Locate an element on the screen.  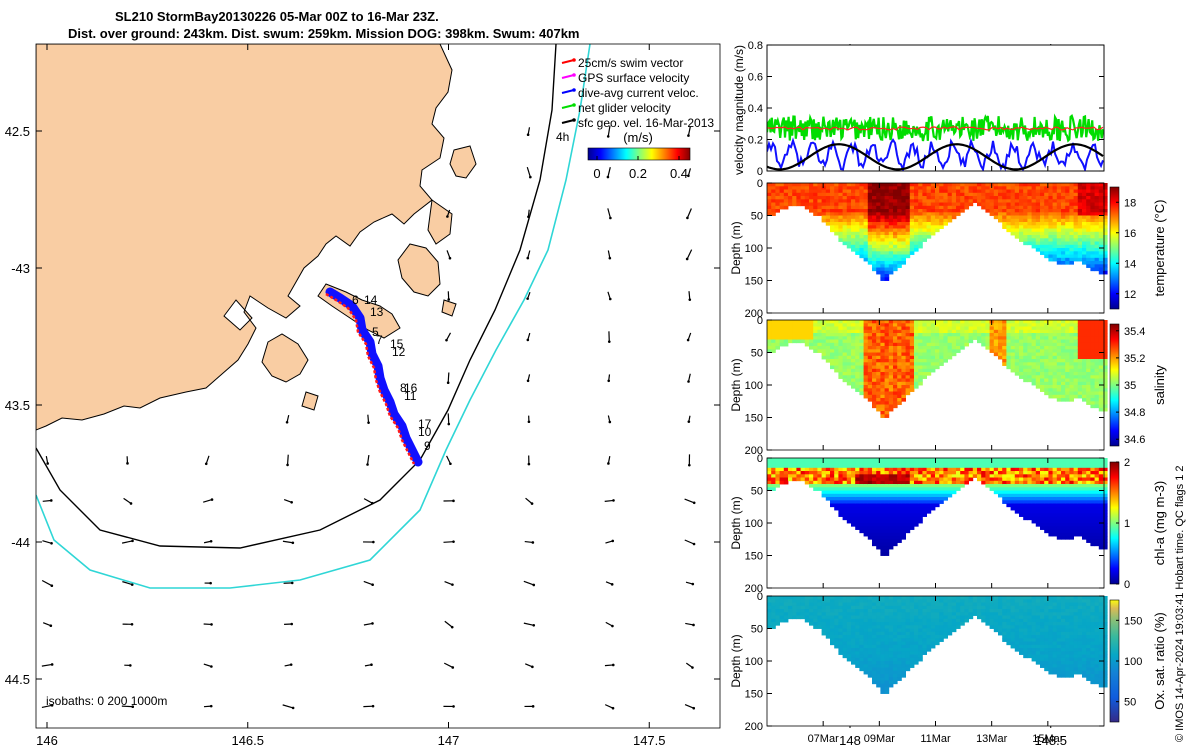
velocity-ylabel: velocity magnitude (m/s) is located at coordinates (739, 110).